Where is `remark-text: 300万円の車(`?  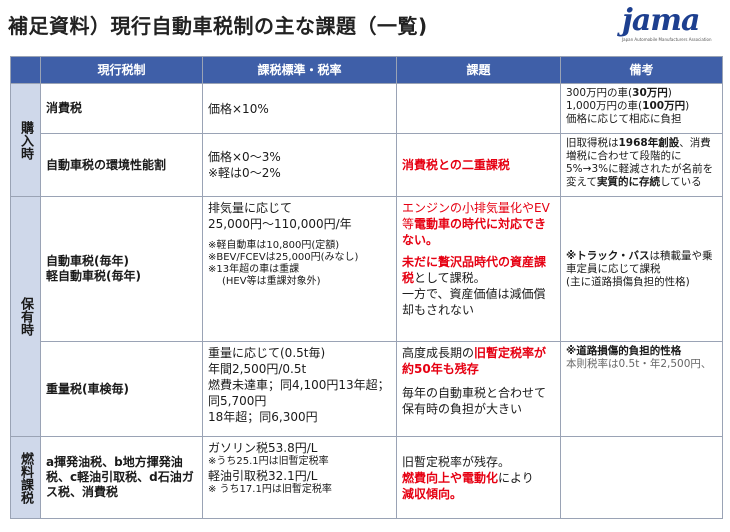
remark-text: 300万円の車( is located at coordinates (599, 93).